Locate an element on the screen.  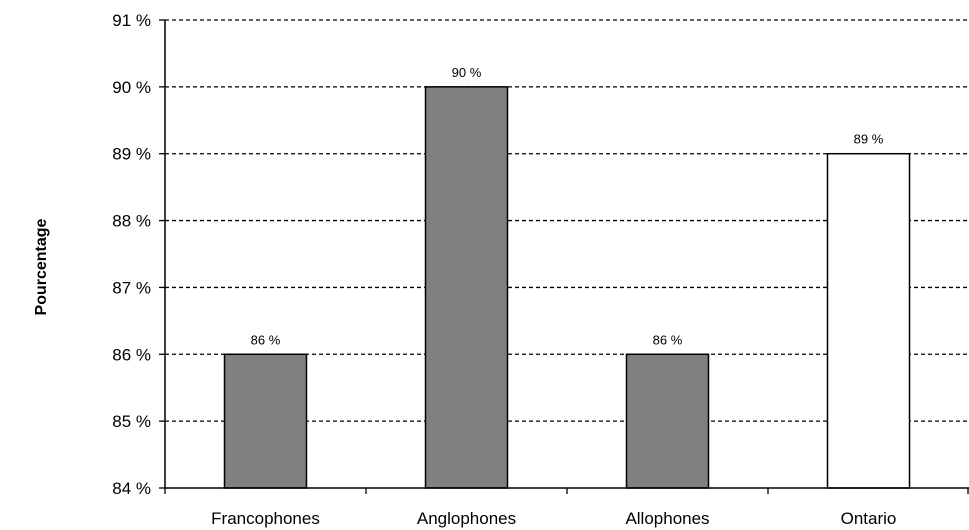
bar-anglophones is located at coordinates (466, 287).